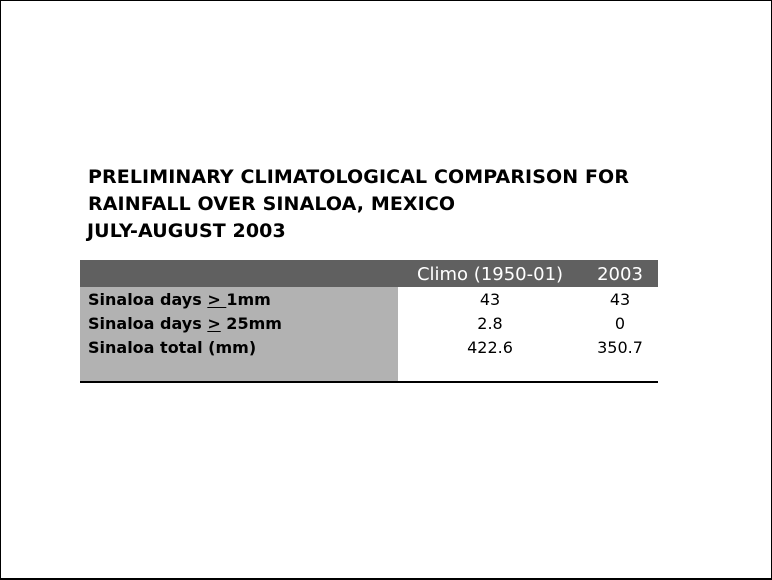 The width and height of the screenshot is (772, 580). What do you see at coordinates (248, 299) in the screenshot?
I see `row-label-unit: 1mm` at bounding box center [248, 299].